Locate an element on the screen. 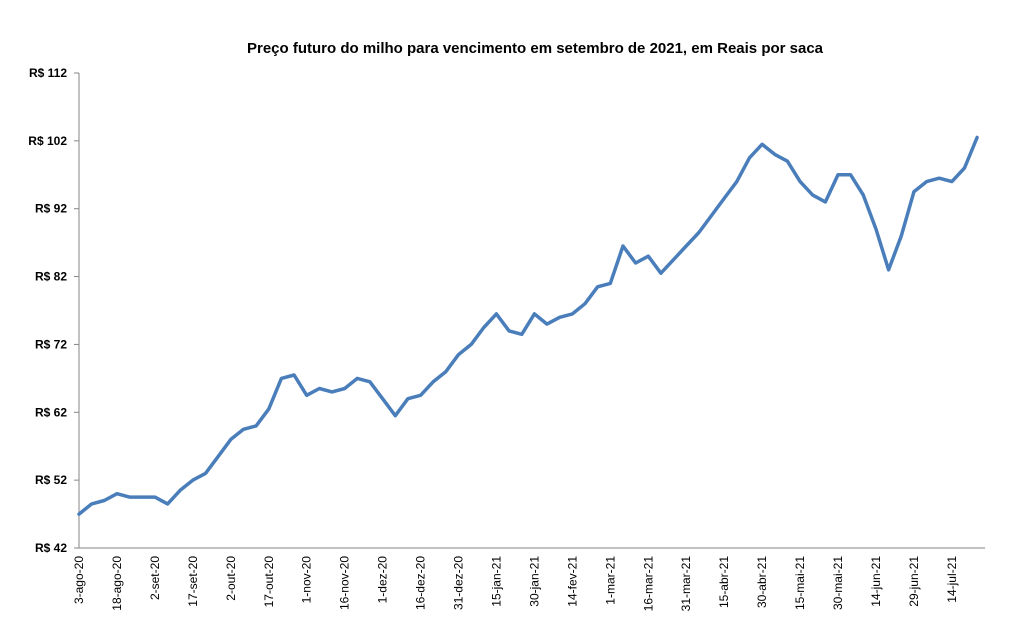  x-tick-label: 16-dez-20 is located at coordinates (421, 583).